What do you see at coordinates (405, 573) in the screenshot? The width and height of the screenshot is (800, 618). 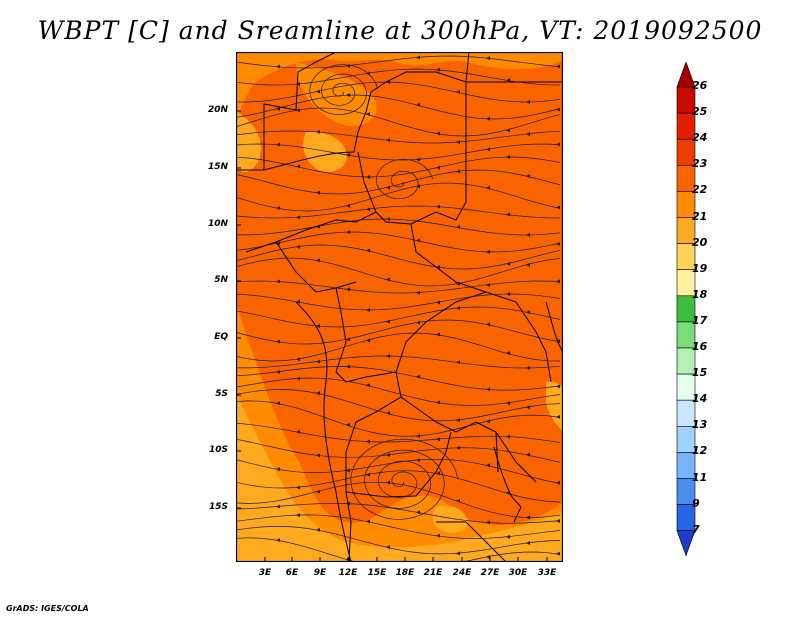 I see `lon-label: 18E` at bounding box center [405, 573].